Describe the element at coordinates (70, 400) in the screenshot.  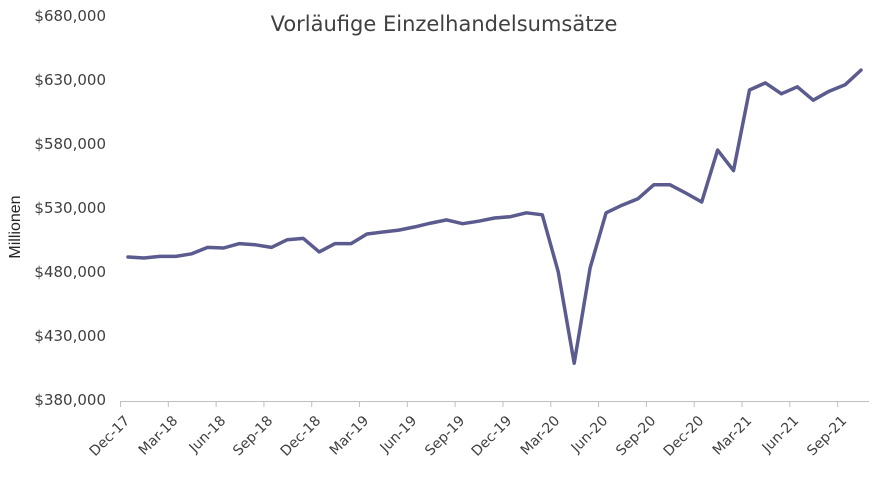
I see `y-tick-label: $380,000` at that location.